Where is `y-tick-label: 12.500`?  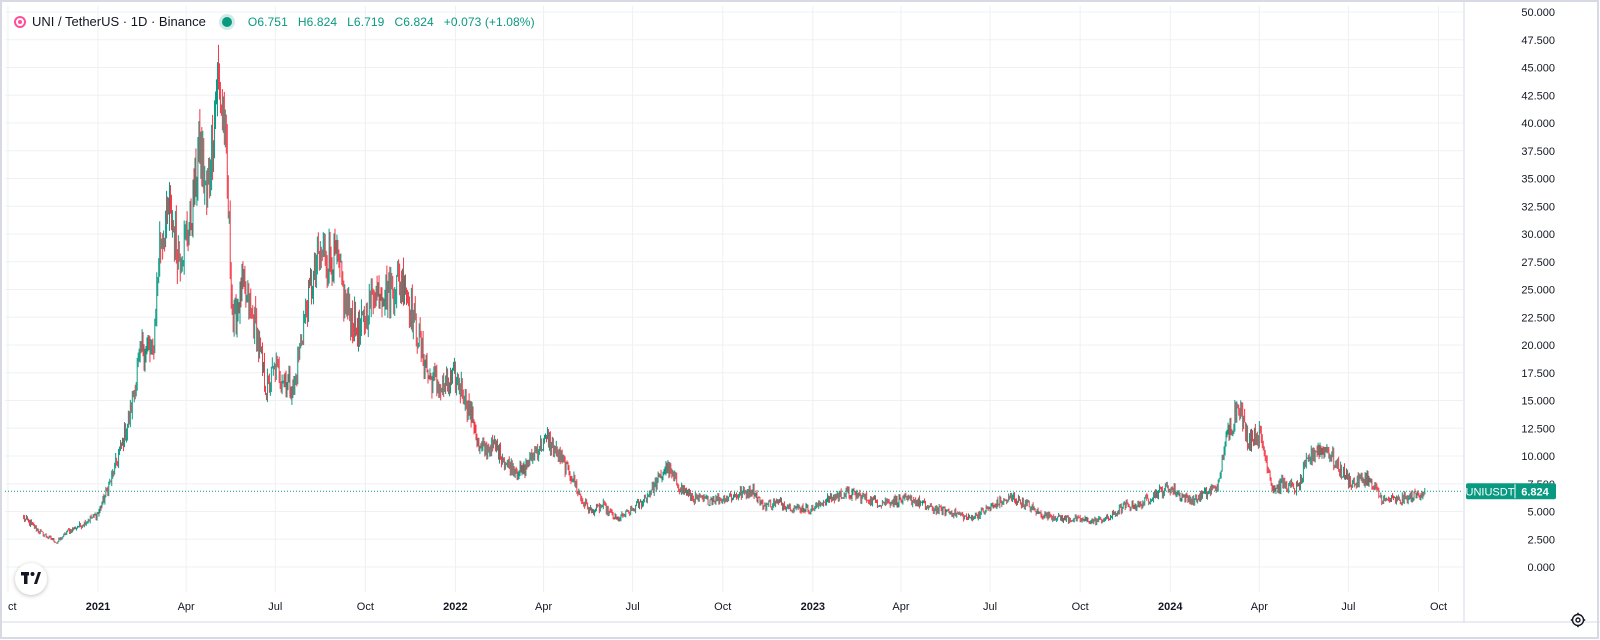 y-tick-label: 12.500 is located at coordinates (1538, 429).